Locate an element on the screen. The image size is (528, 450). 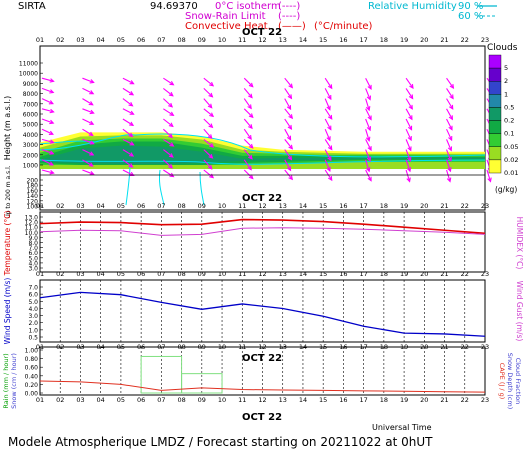
hour-tick-label: 20 is located at coordinates (424, 400).